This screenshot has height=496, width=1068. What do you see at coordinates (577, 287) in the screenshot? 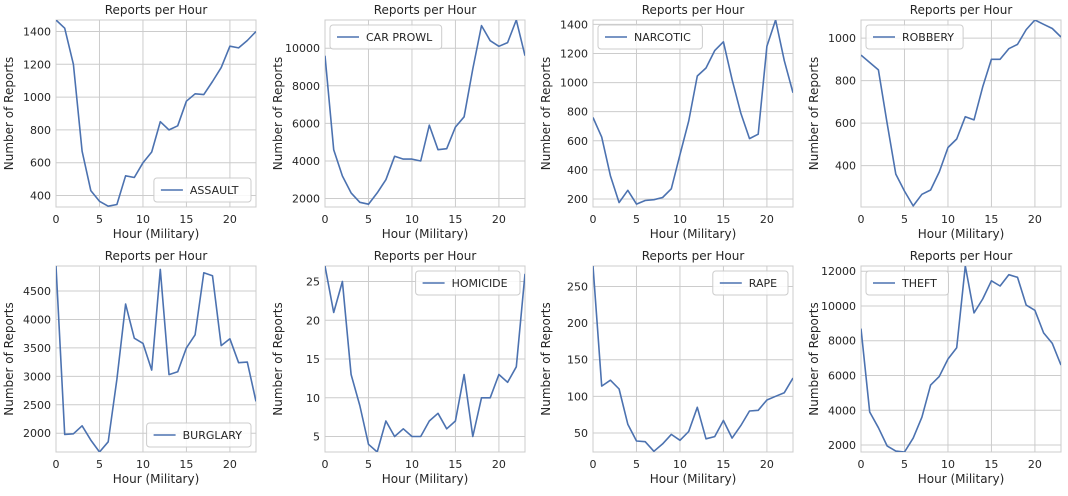
I see `y-tick-label: 250` at bounding box center [577, 287].